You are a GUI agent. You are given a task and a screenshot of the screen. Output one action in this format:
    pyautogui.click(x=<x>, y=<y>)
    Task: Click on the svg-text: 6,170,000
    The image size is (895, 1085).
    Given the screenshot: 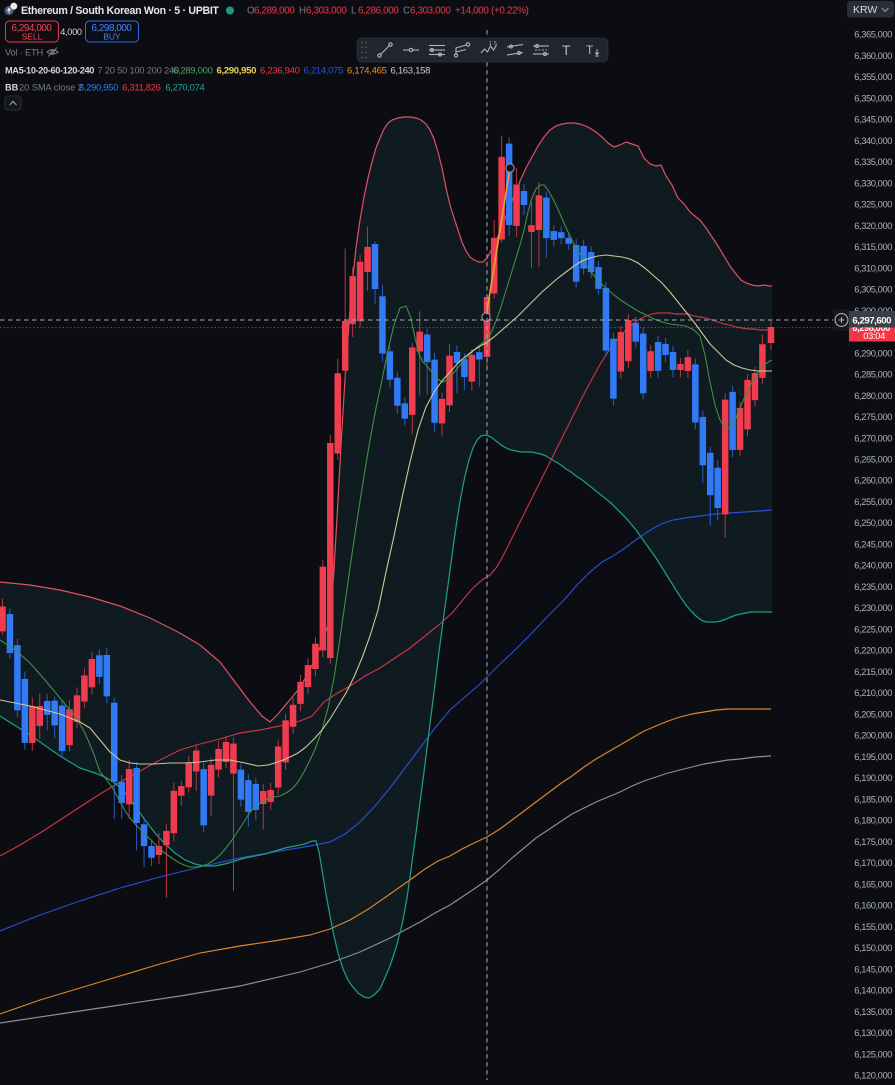 What is the action you would take?
    pyautogui.click(x=873, y=863)
    